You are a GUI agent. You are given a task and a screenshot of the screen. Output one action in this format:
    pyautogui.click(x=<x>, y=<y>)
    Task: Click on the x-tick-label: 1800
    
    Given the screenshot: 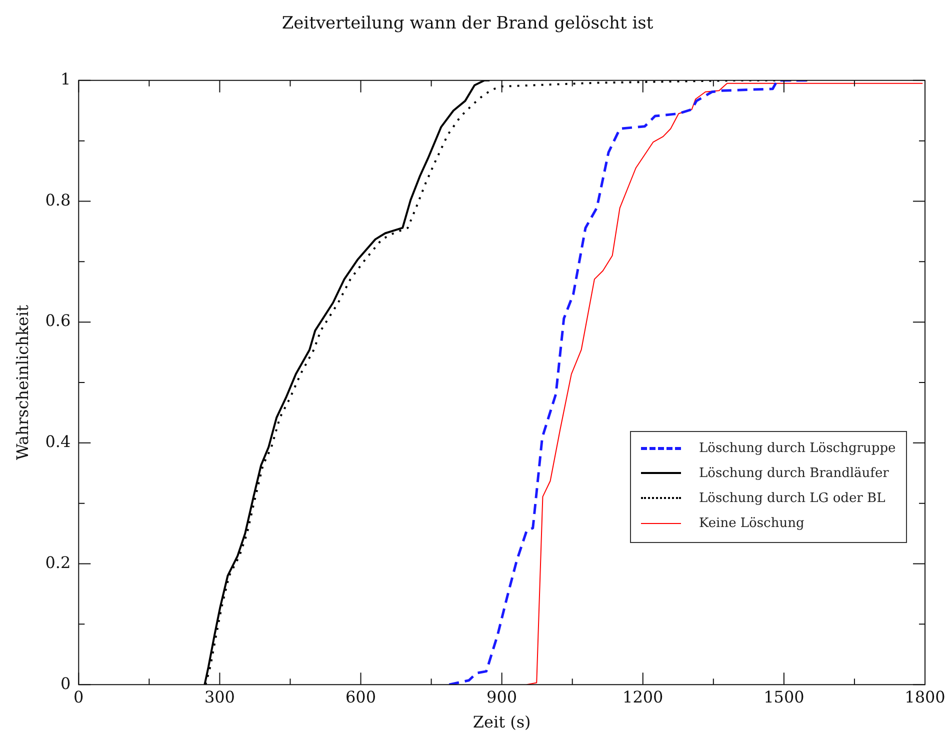 What is the action you would take?
    pyautogui.click(x=925, y=696)
    